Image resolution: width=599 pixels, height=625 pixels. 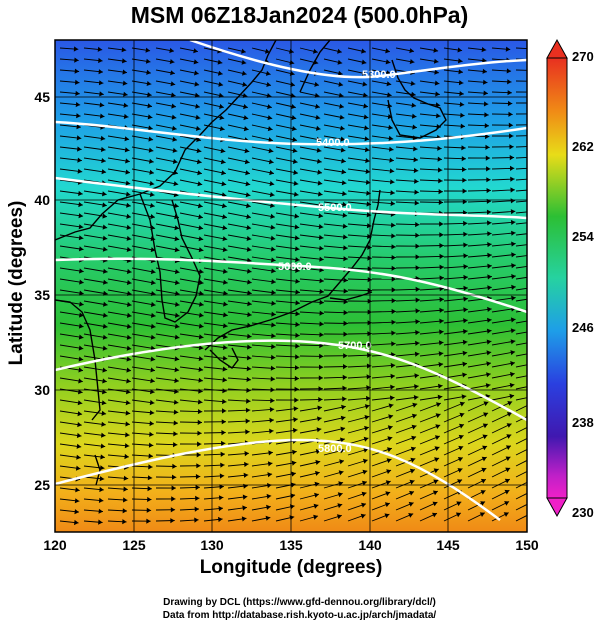 What do you see at coordinates (448, 545) in the screenshot?
I see `x-tick: 145` at bounding box center [448, 545].